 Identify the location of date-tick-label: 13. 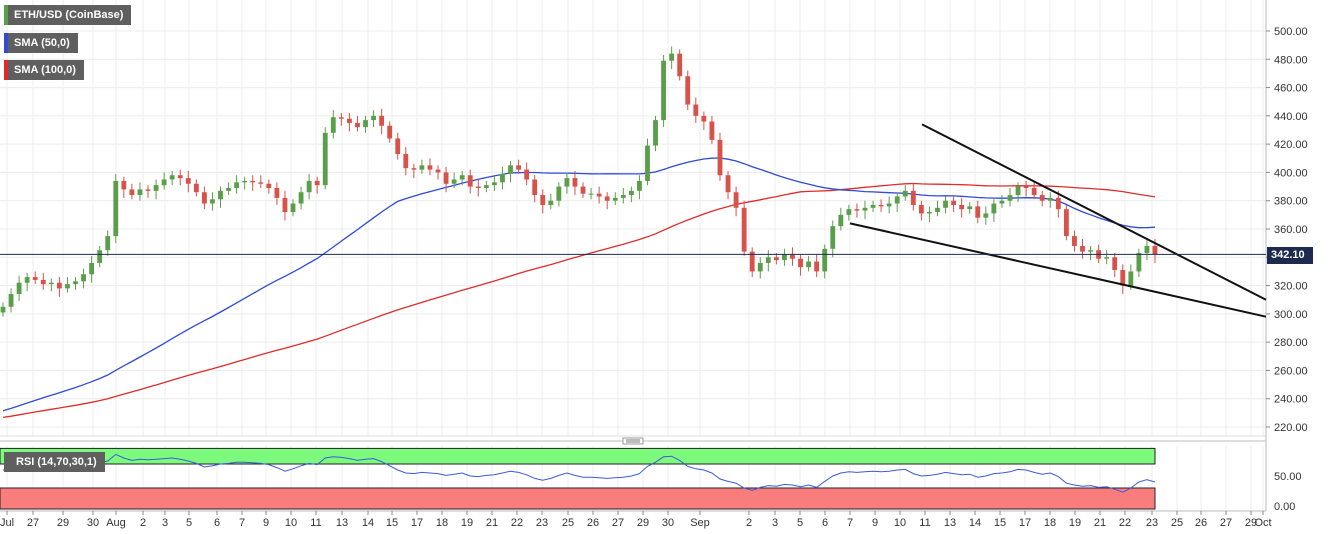
(342, 523).